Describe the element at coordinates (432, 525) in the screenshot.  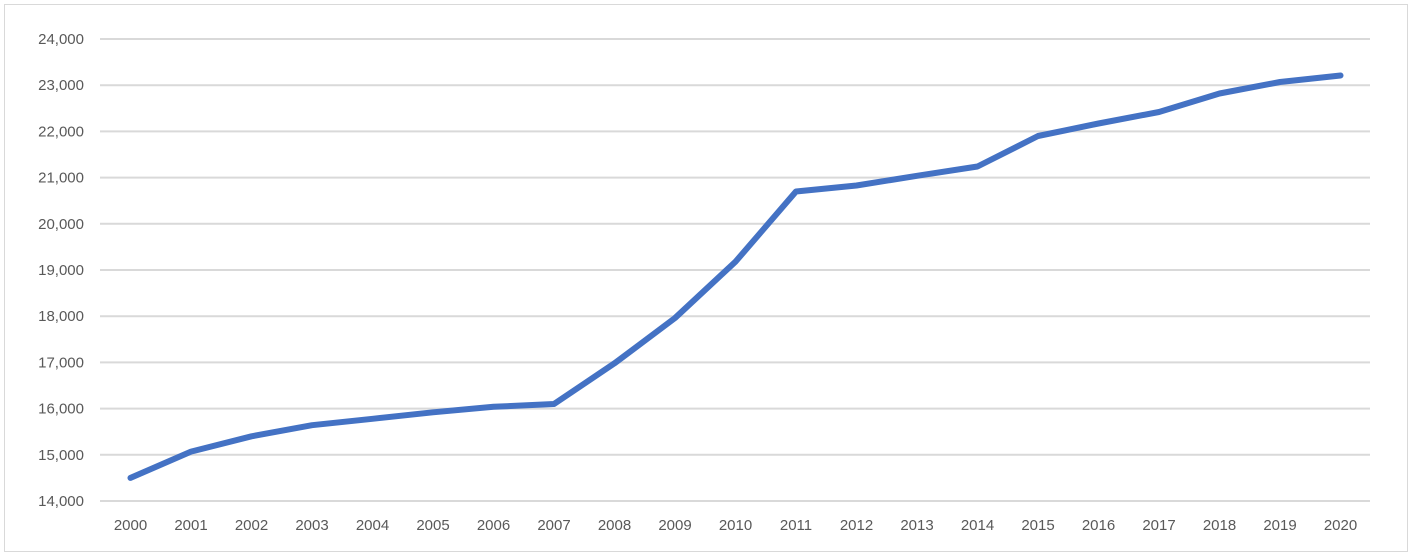
I see `x-tick-label: 2005` at that location.